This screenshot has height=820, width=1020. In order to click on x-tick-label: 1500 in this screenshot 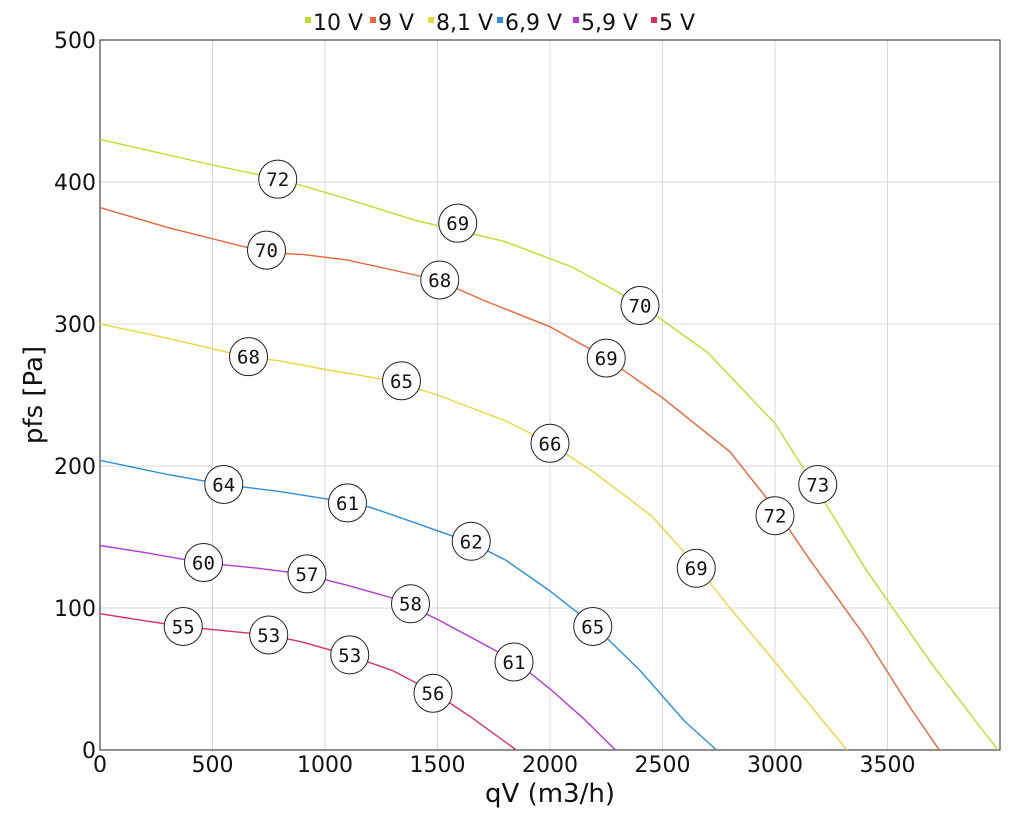, I will do `click(438, 765)`.